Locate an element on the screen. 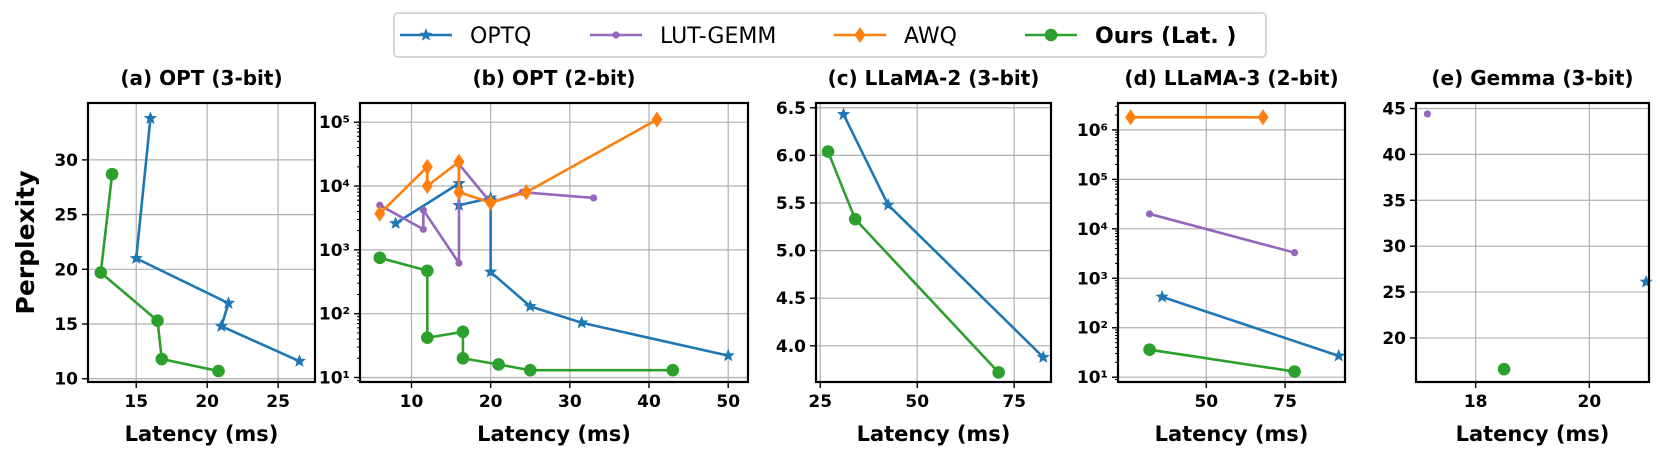 The width and height of the screenshot is (1660, 461). y-tick-label: 6.5 is located at coordinates (791, 109).